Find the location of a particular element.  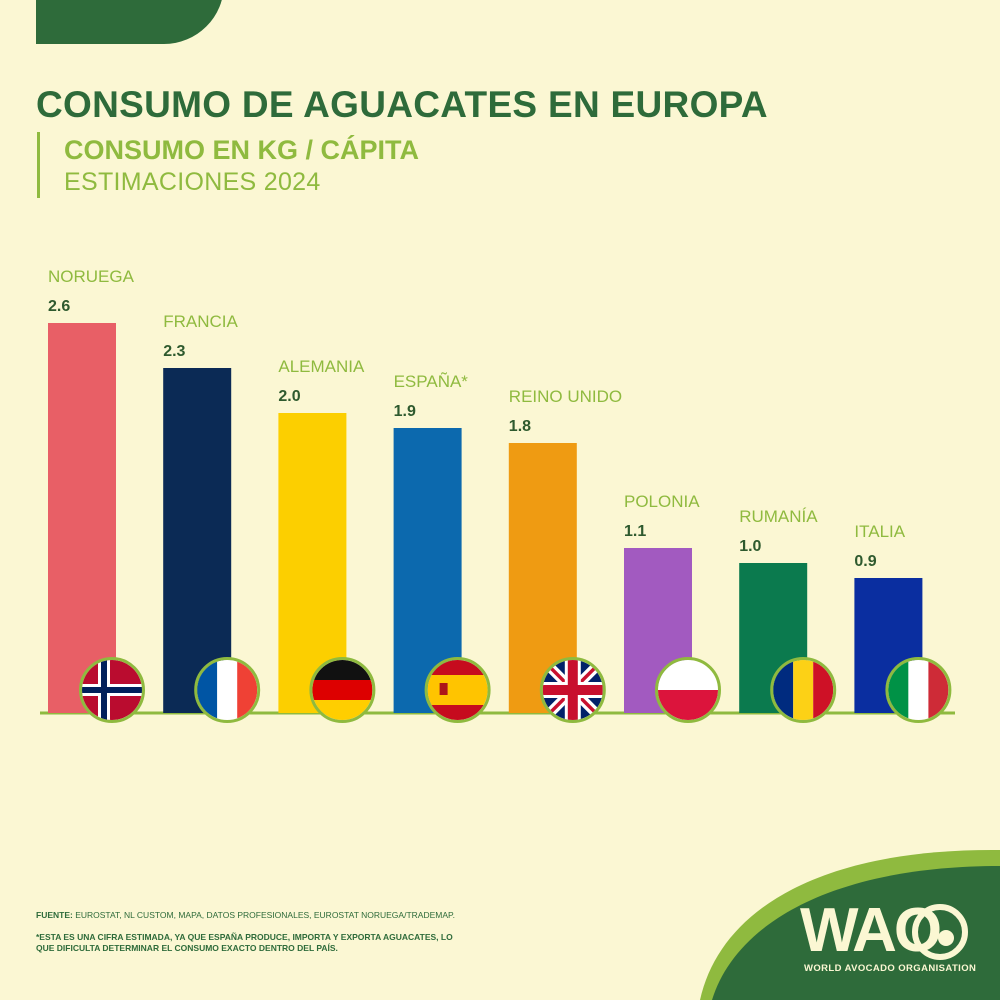

romania-flag-icon is located at coordinates (803, 690).